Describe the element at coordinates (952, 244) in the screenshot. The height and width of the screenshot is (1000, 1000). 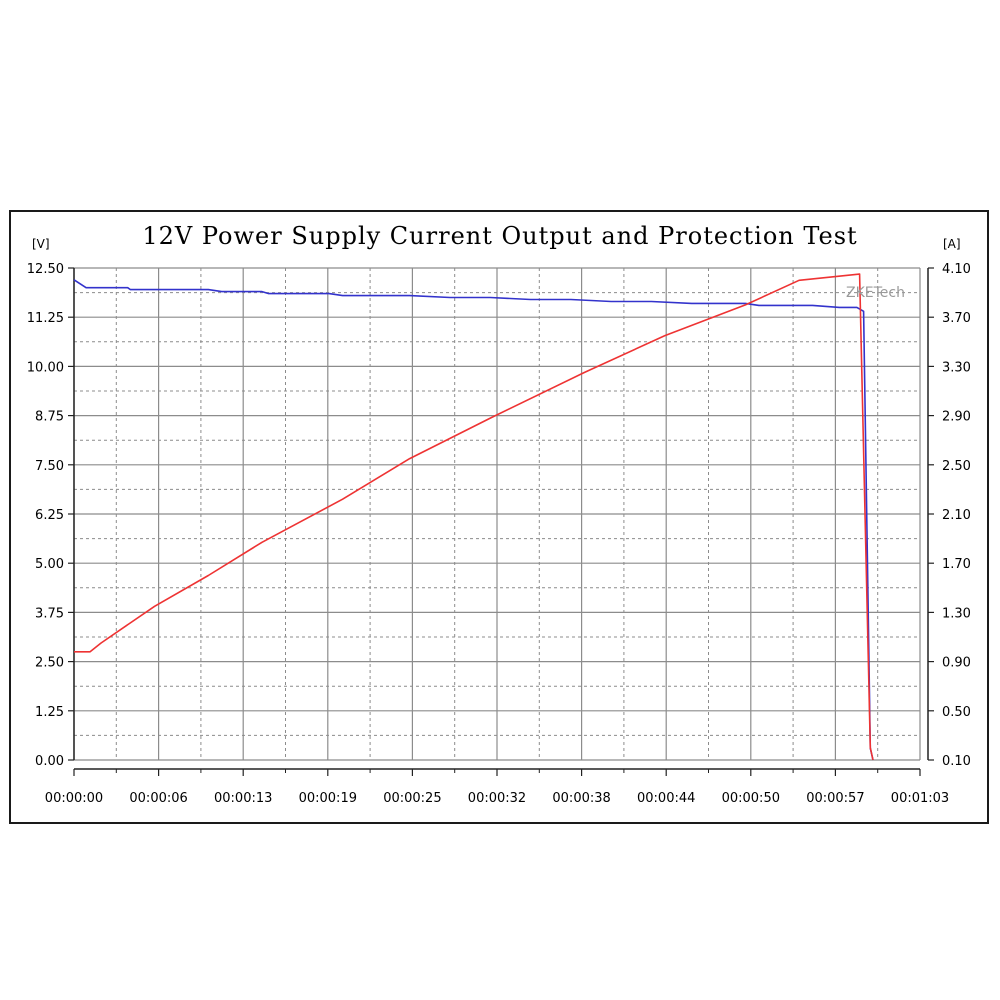
I see `right-axis-unit: [A]` at that location.